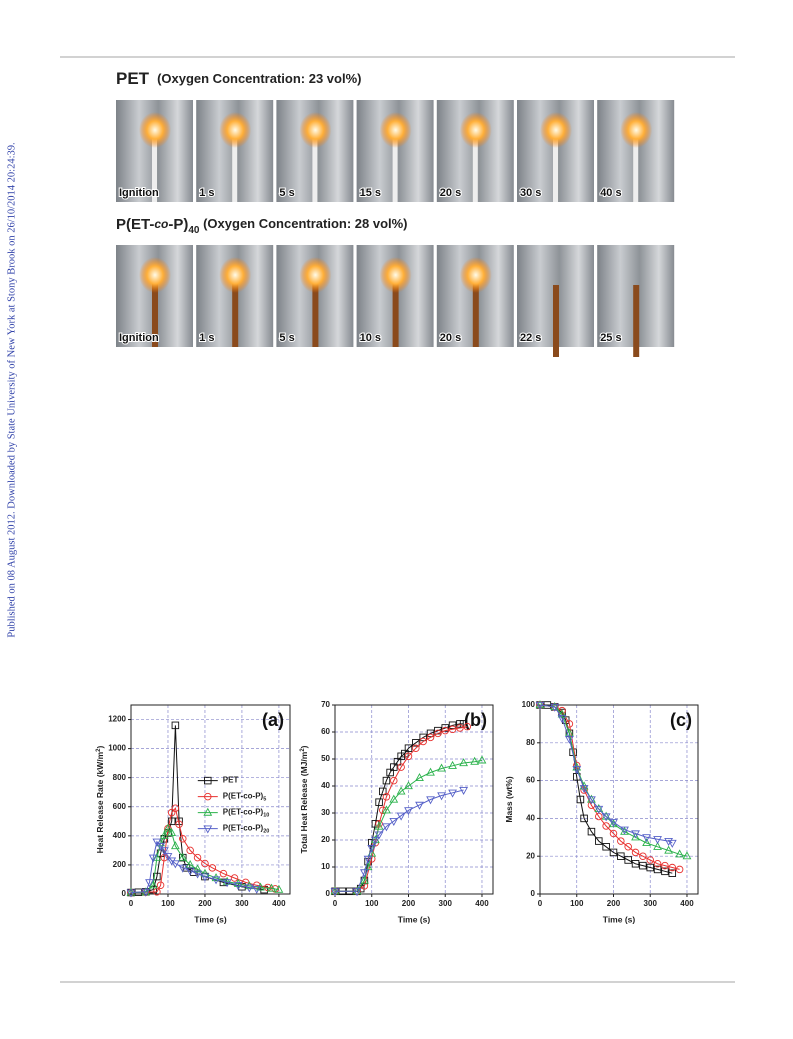  What do you see at coordinates (446, 903) in the screenshot?
I see `x-tick-label: 300` at bounding box center [446, 903].